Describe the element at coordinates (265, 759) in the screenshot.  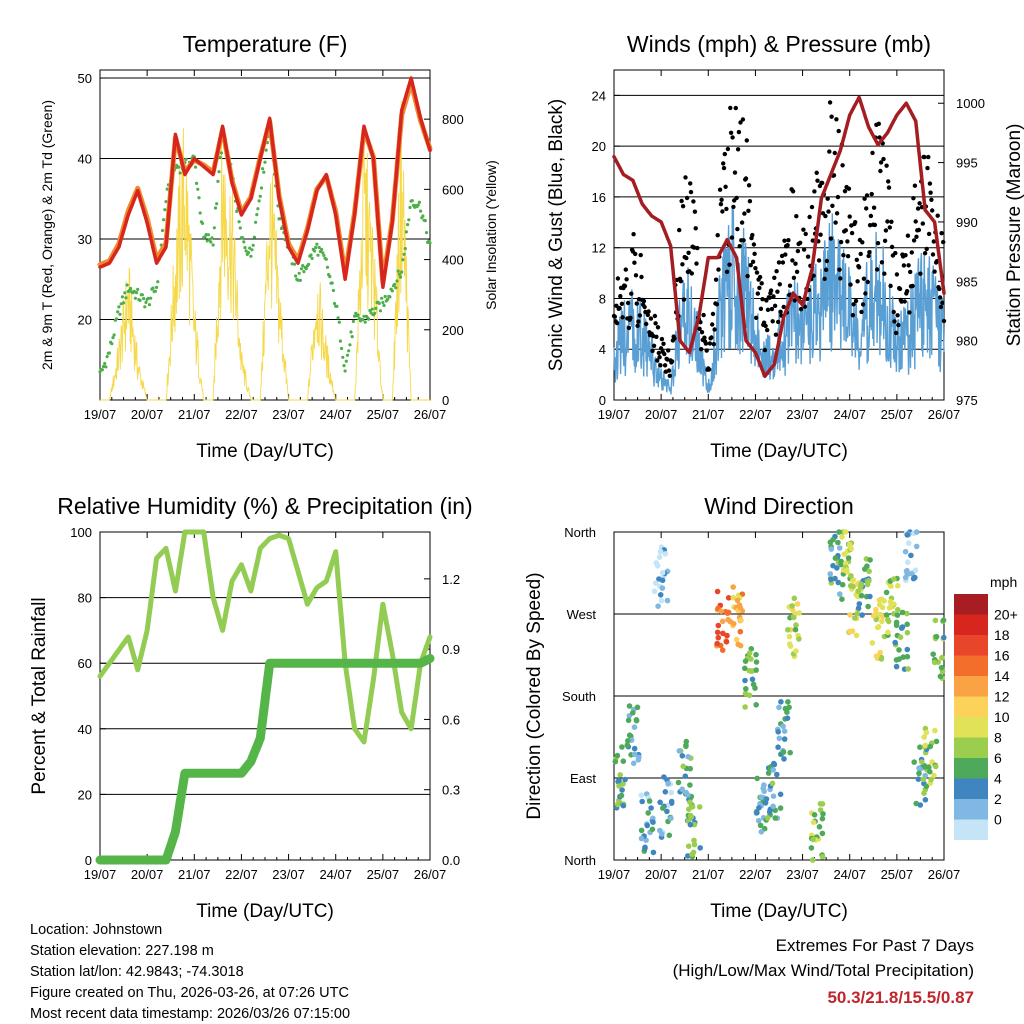
I see `precipitation-line` at that location.